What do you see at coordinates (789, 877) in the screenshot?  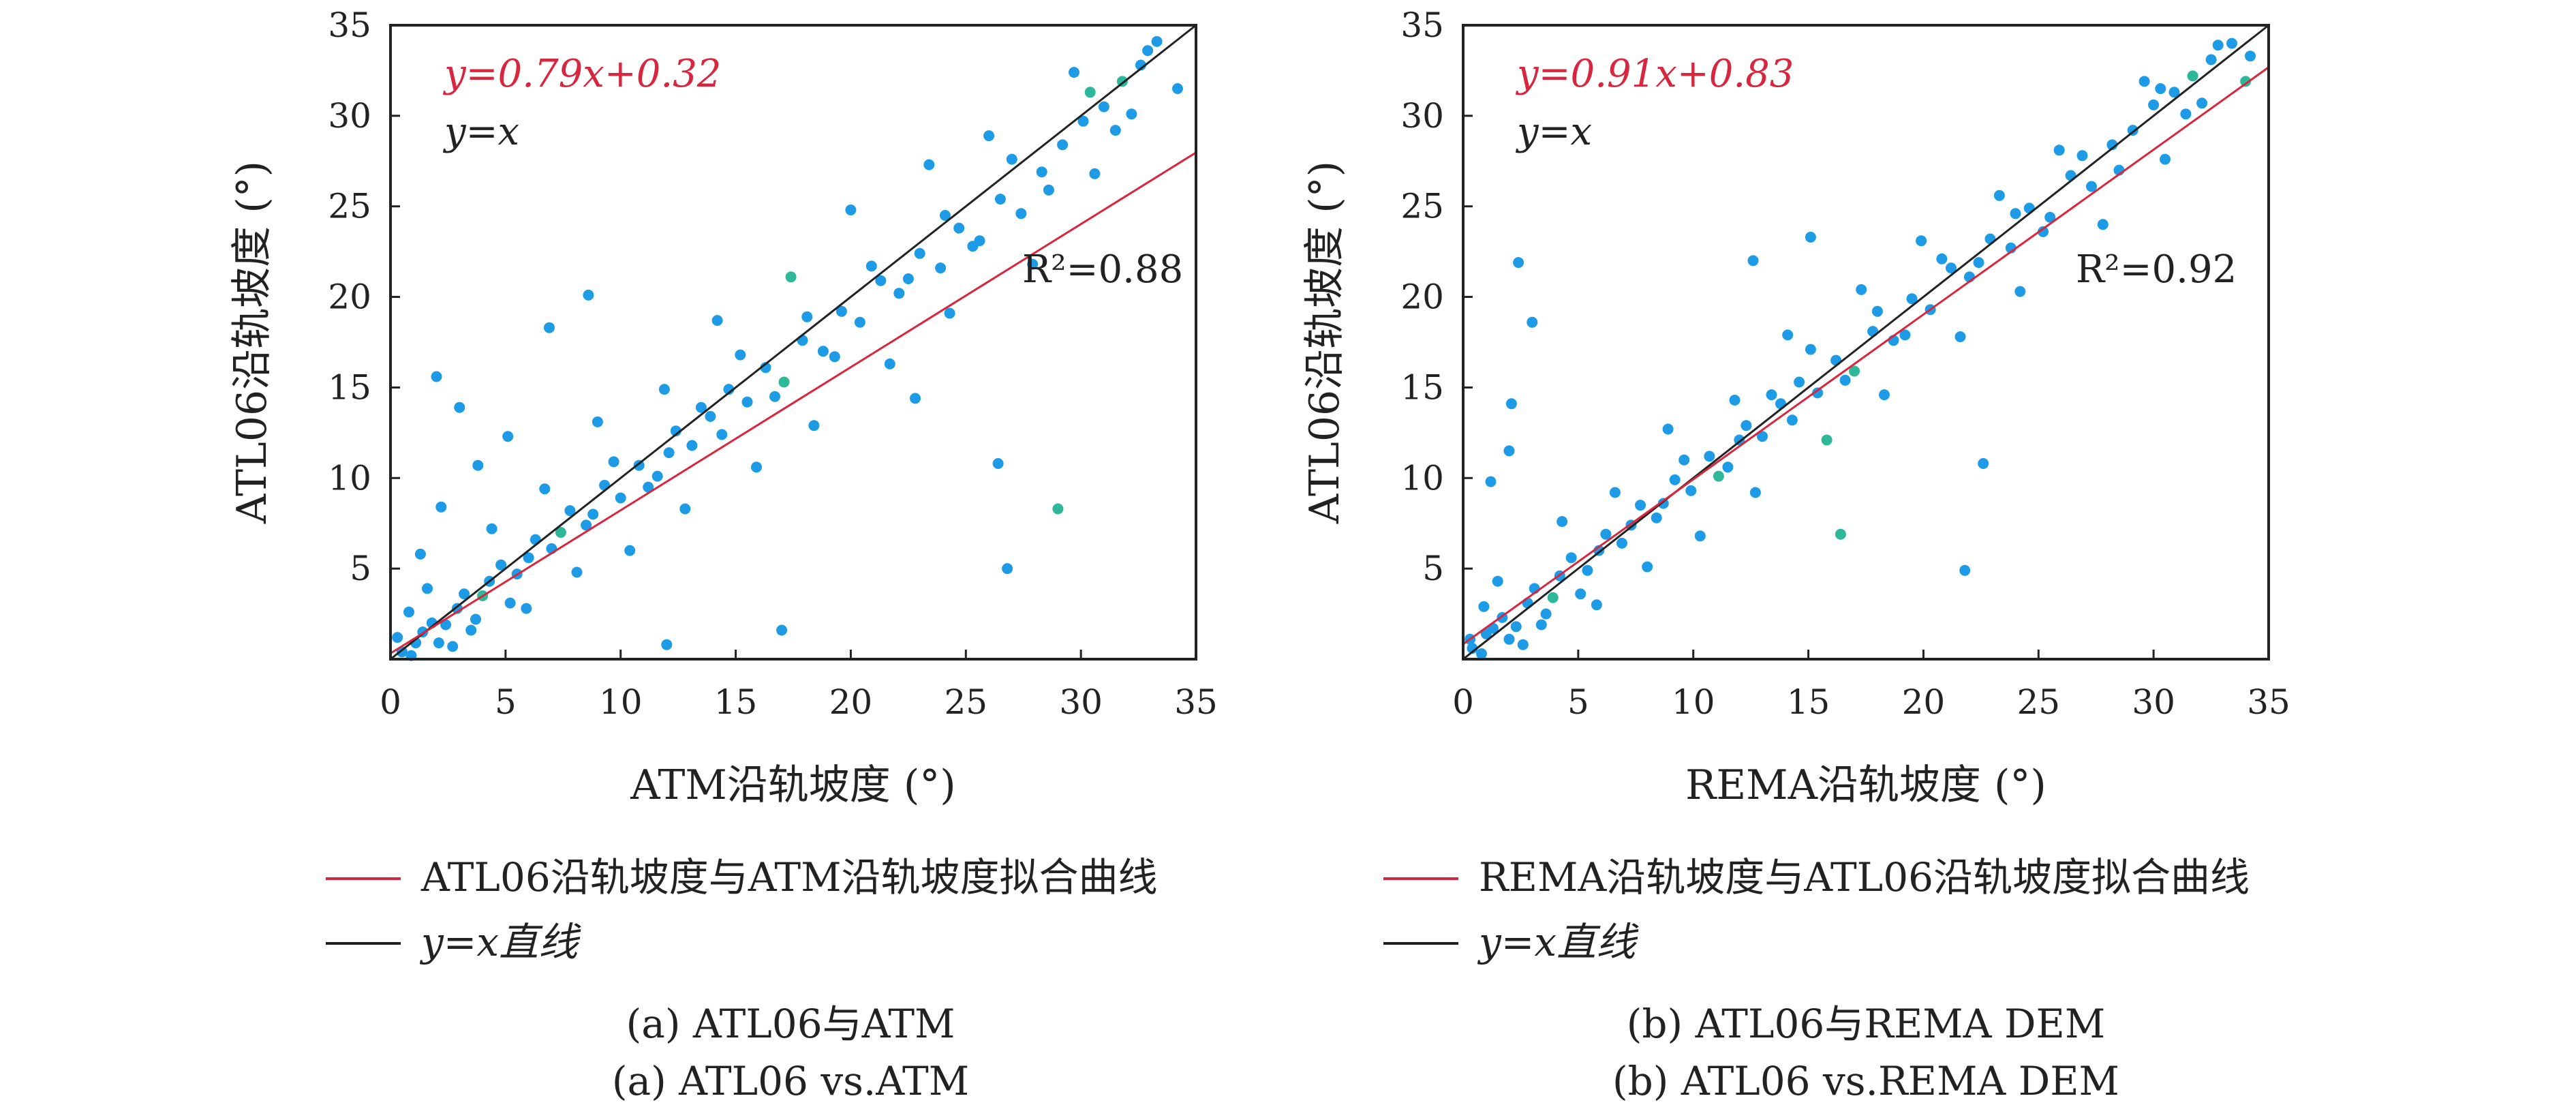 I see `legend-fit-label-a: ATL06沿轨坡度与ATM沿轨坡度拟合曲线` at bounding box center [789, 877].